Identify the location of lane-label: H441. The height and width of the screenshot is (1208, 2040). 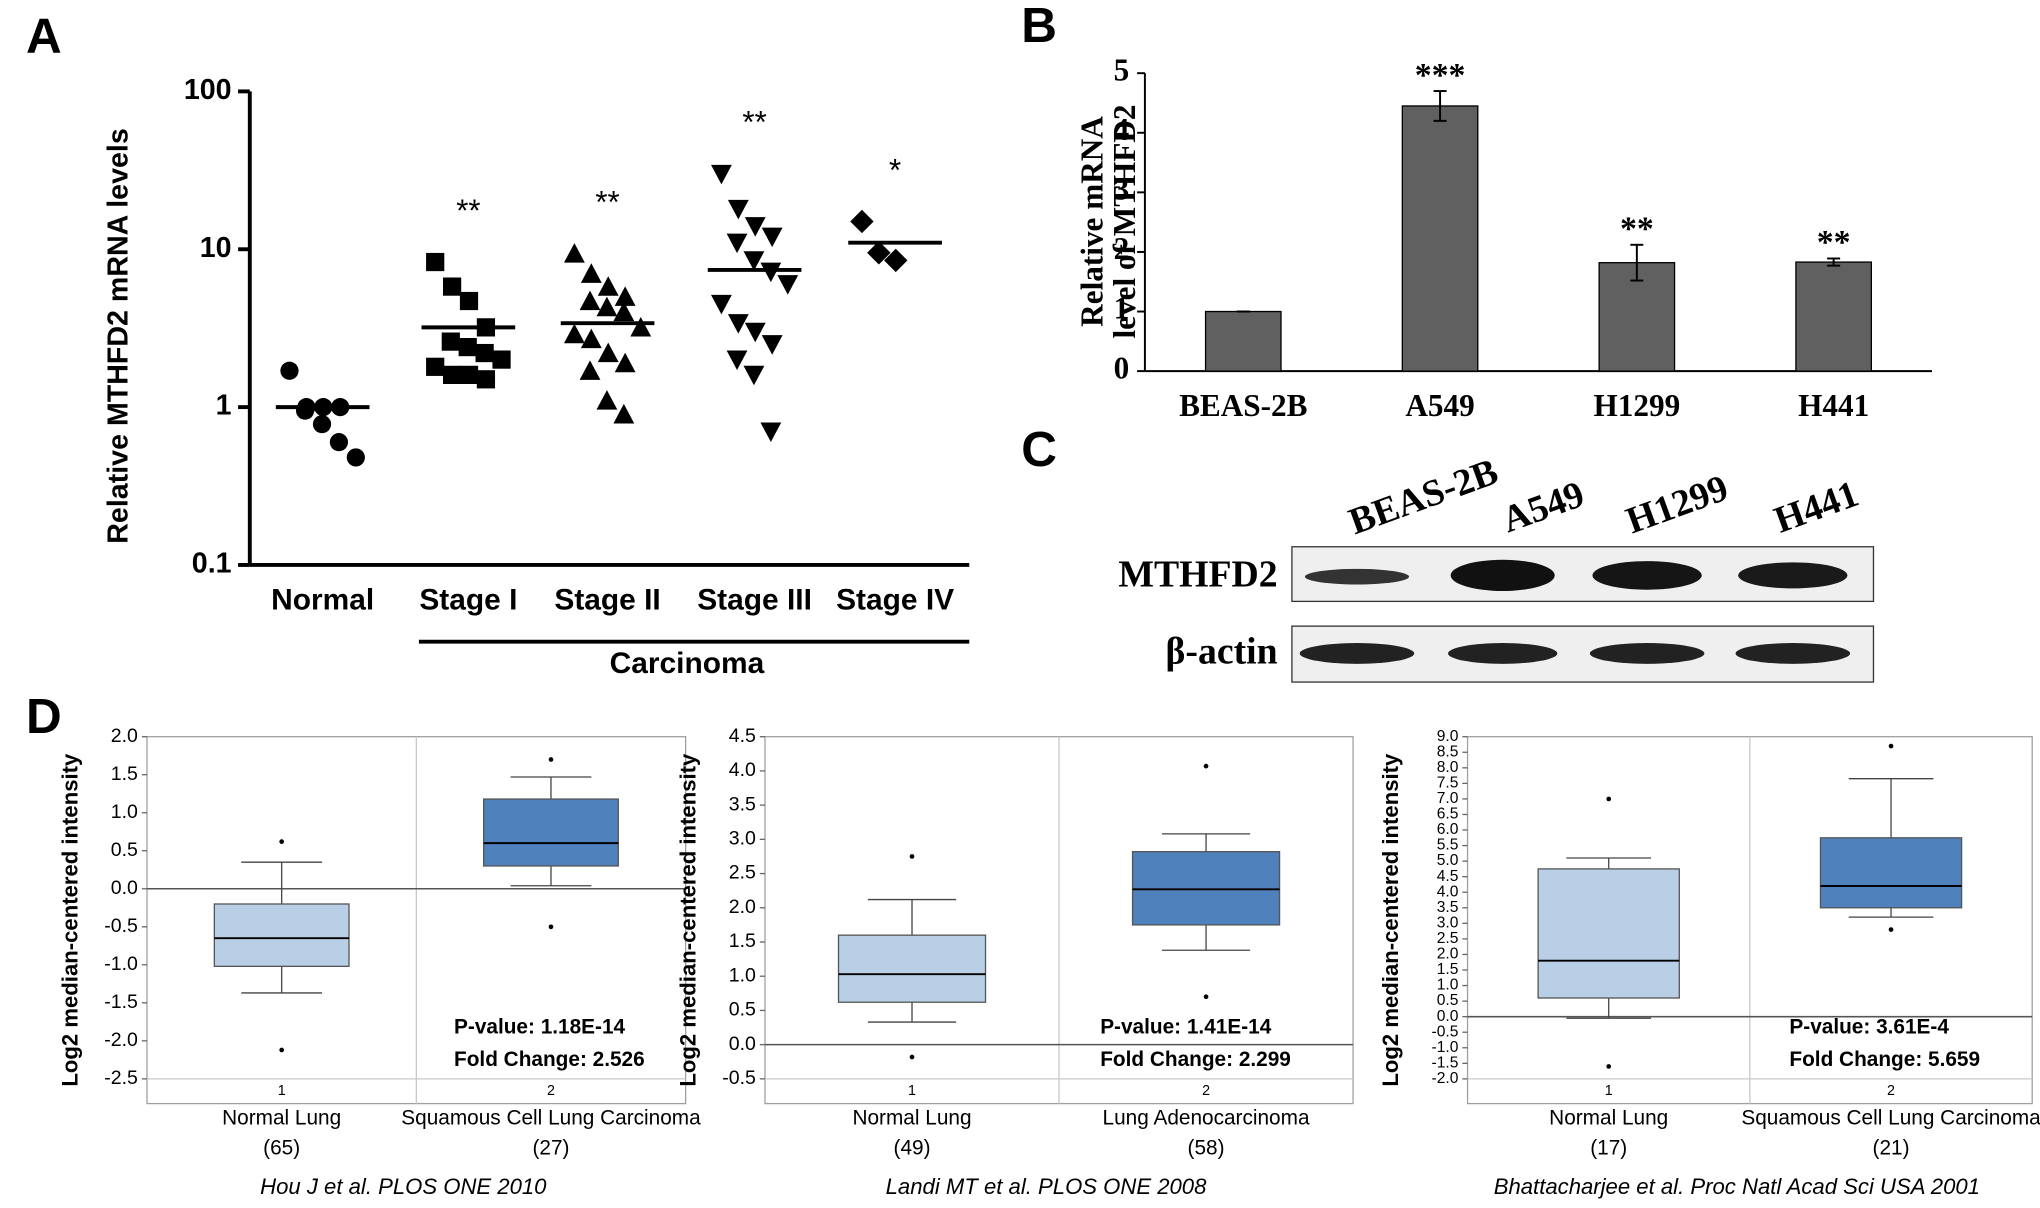
(1816, 507).